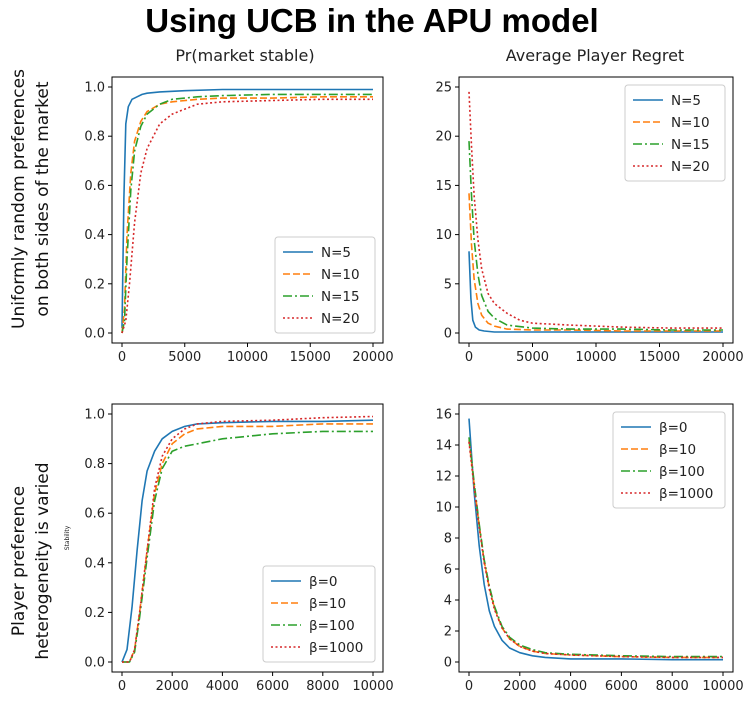  Describe the element at coordinates (448, 284) in the screenshot. I see `y-tick-label: 5` at that location.